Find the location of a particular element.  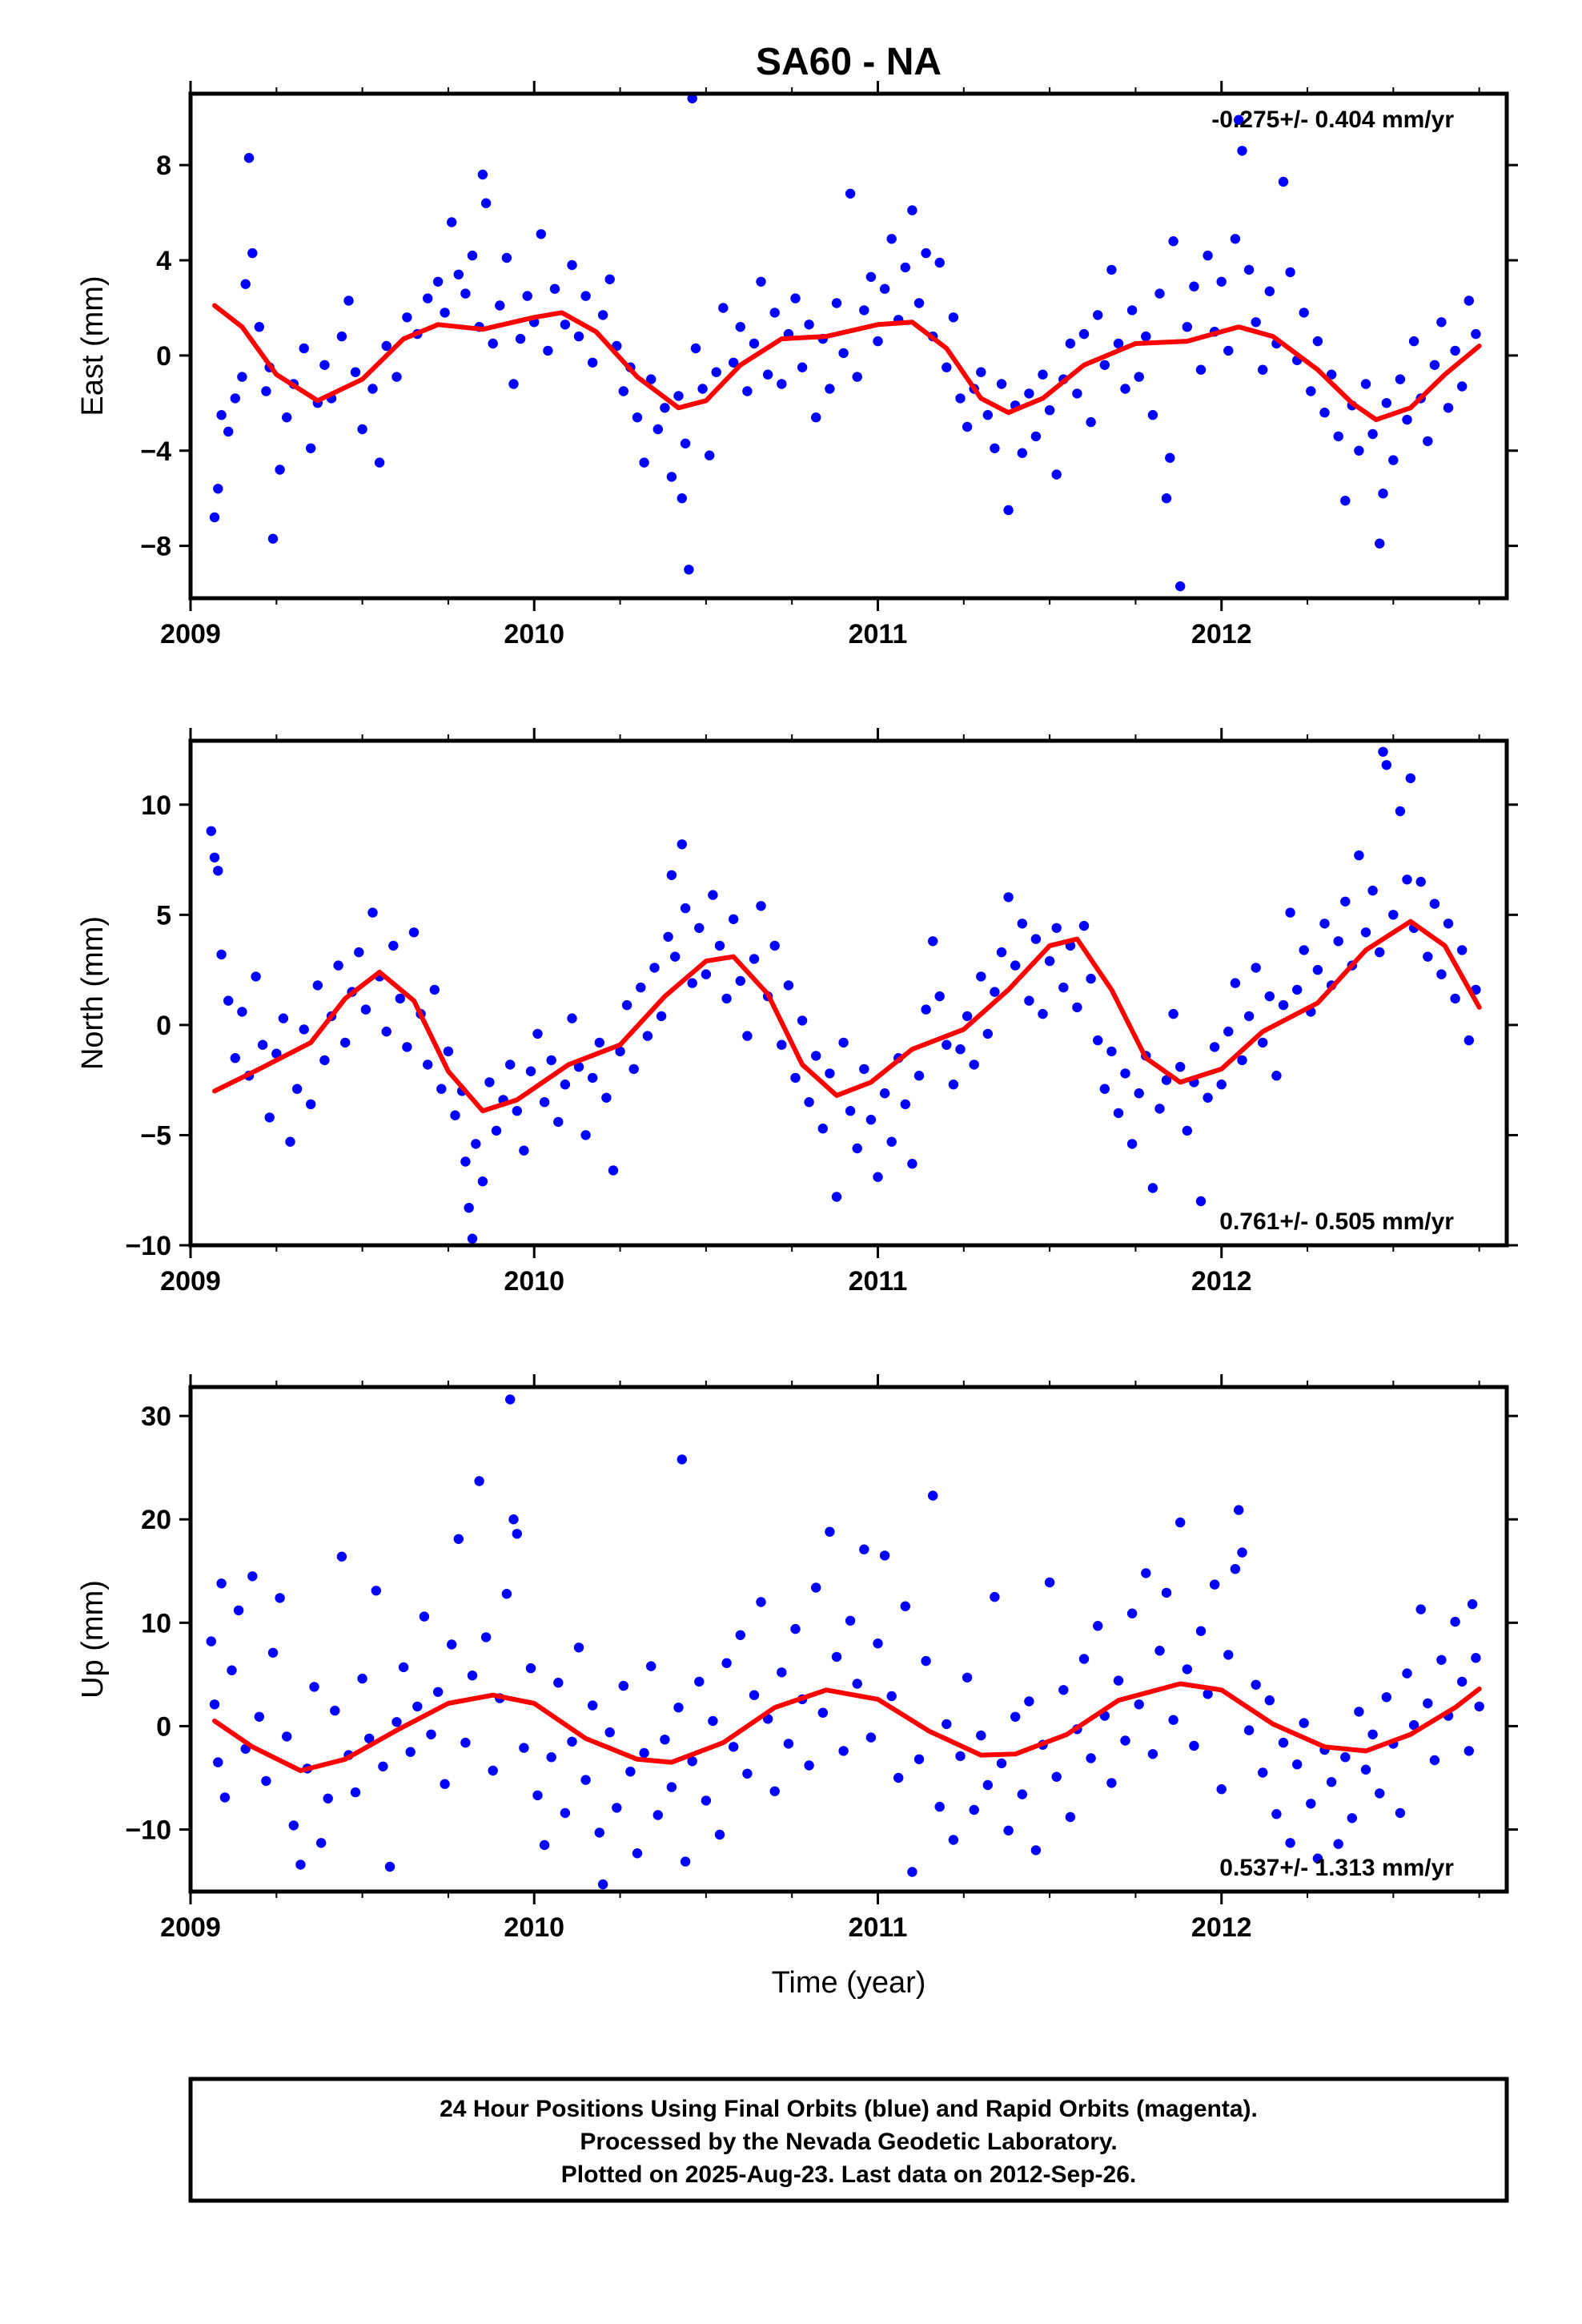

north-x-tick-label: 2011 is located at coordinates (878, 1281).